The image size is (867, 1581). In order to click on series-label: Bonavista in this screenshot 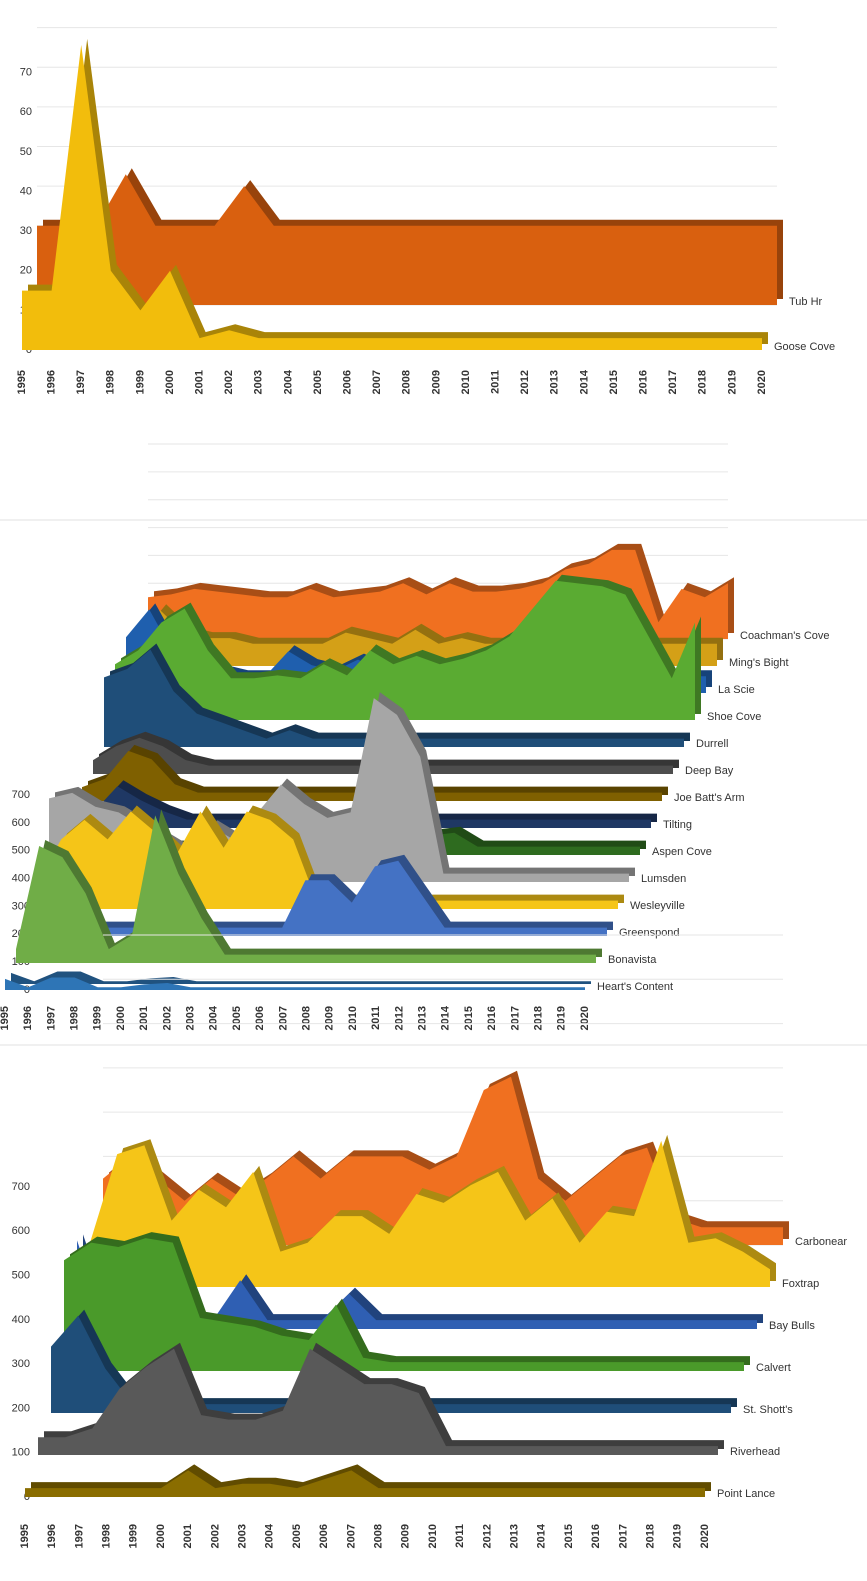, I will do `click(632, 960)`.